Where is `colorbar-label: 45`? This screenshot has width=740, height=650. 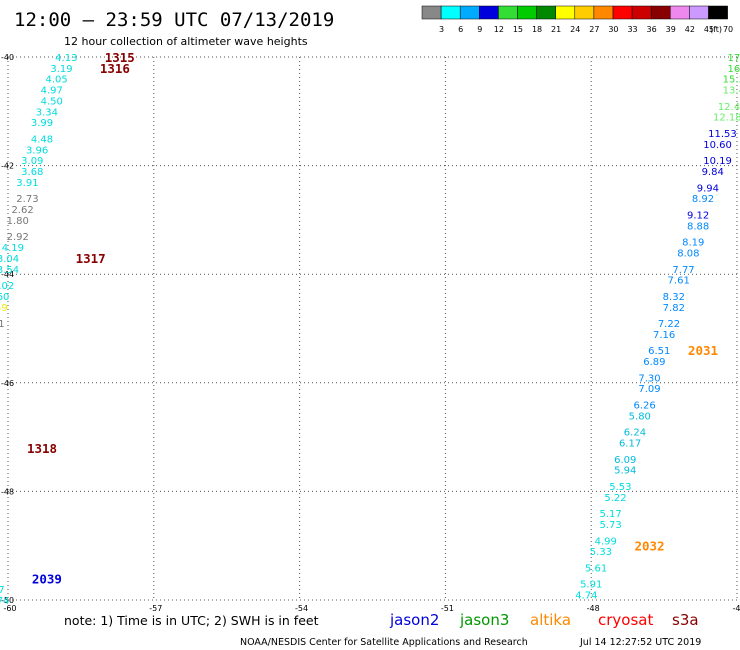 colorbar-label: 45 is located at coordinates (709, 29).